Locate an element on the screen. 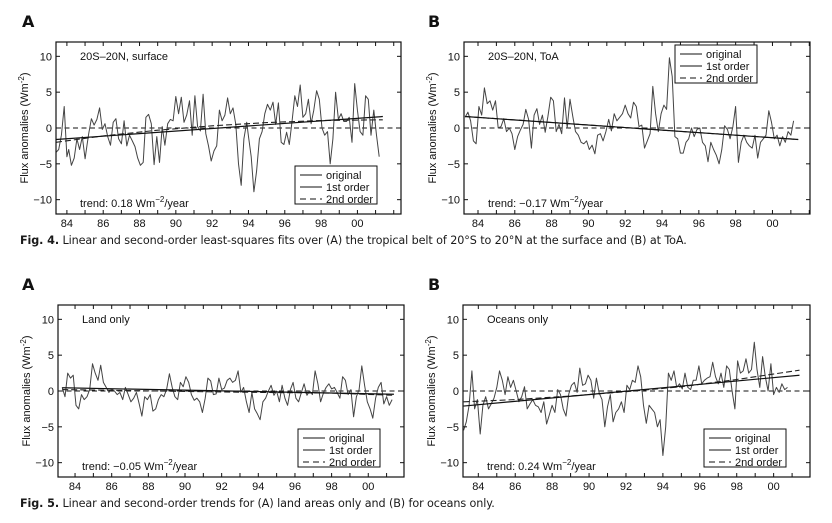 The height and width of the screenshot is (523, 832). fig4-caption-label: Fig. 4. is located at coordinates (39, 240).